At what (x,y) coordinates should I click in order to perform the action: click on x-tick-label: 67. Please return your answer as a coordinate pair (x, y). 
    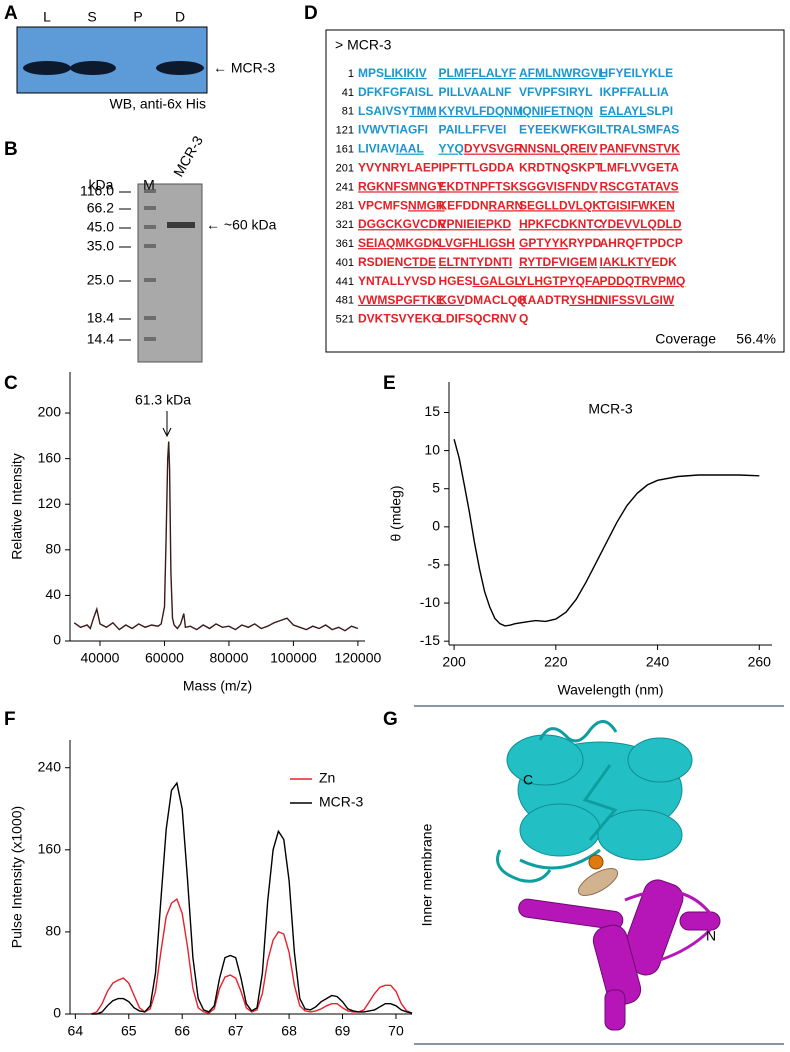
    Looking at the image, I should click on (236, 1031).